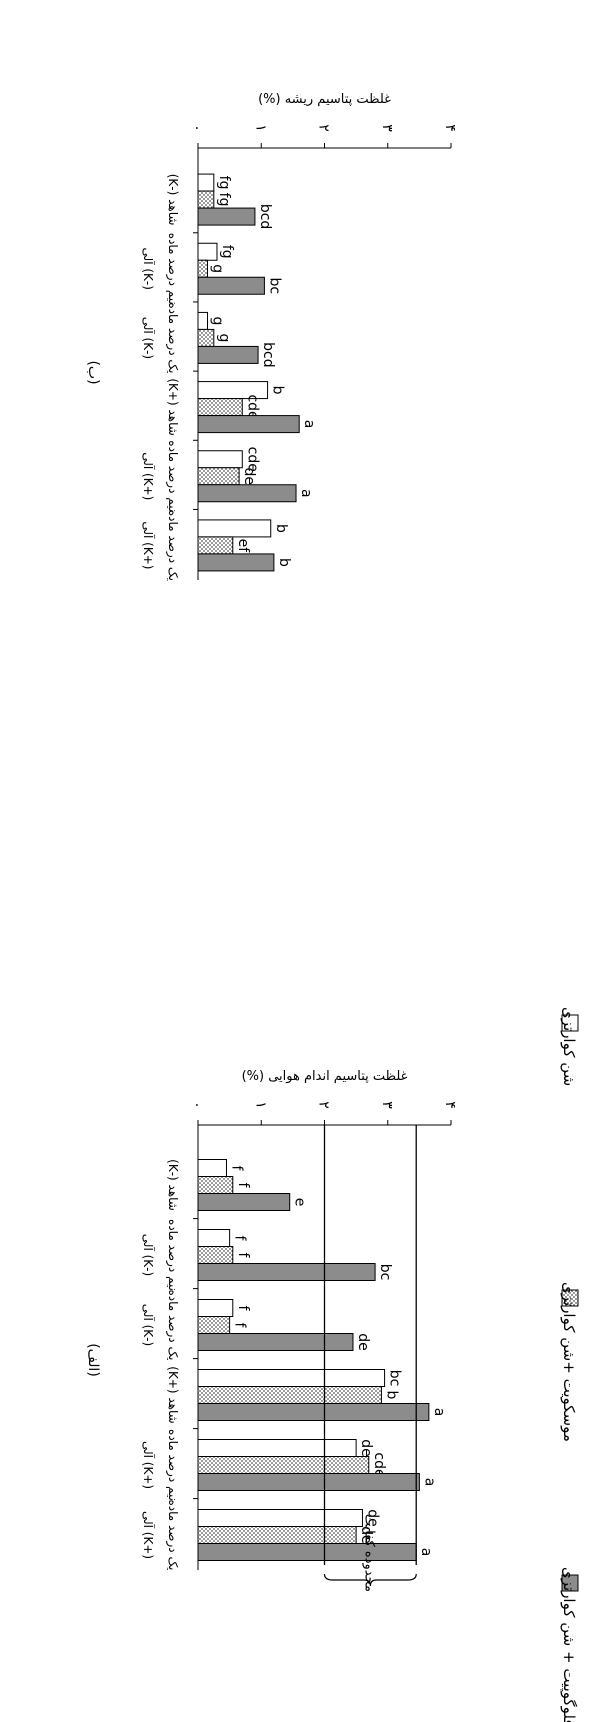 This screenshot has height=1722, width=599. I want to click on y-tick-label: ۱, so click(260, 1105).